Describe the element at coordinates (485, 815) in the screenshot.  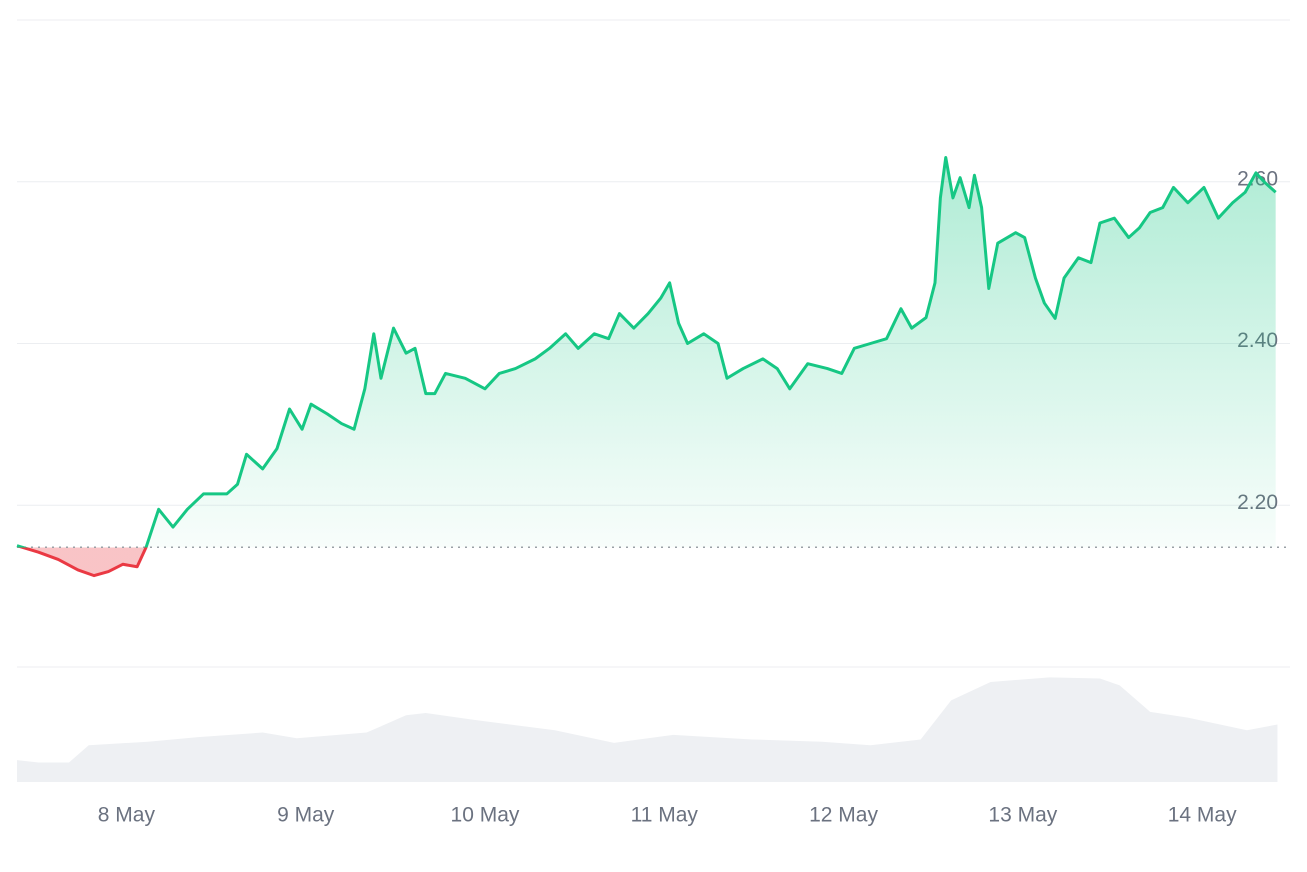
I see `x-tick-label: 10 May` at that location.